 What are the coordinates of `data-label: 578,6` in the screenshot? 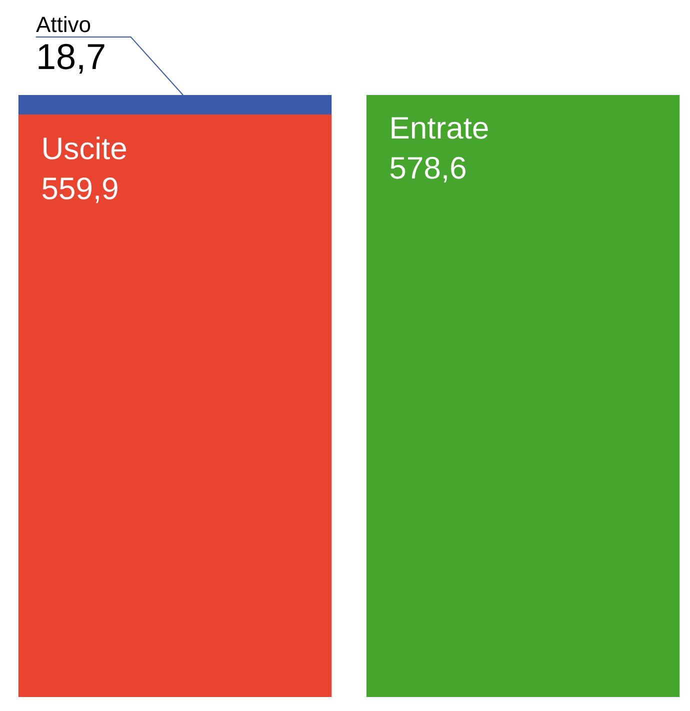 It's located at (428, 169).